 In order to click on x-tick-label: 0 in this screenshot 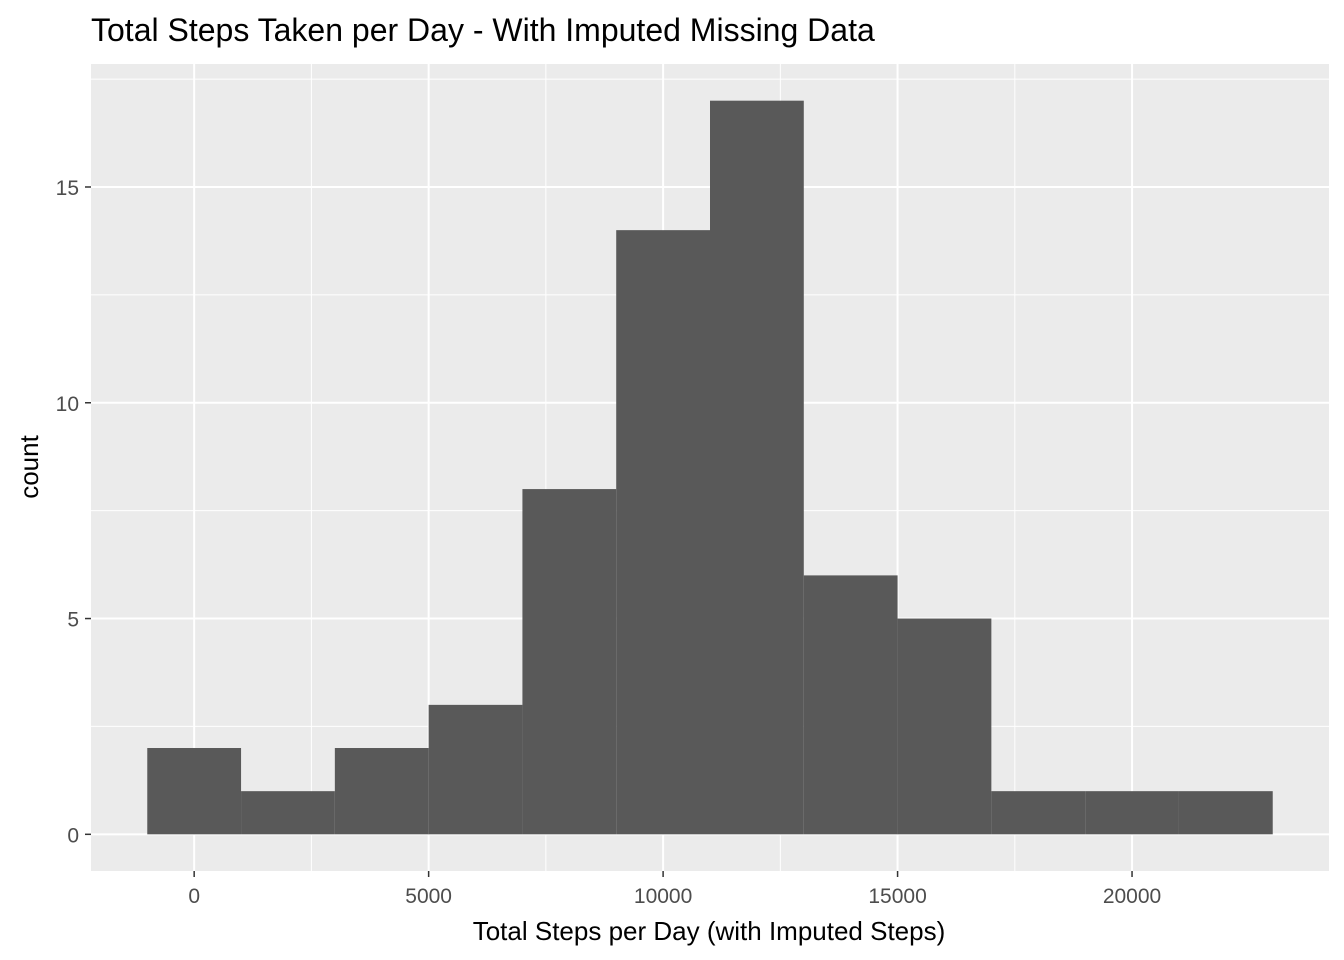, I will do `click(194, 896)`.